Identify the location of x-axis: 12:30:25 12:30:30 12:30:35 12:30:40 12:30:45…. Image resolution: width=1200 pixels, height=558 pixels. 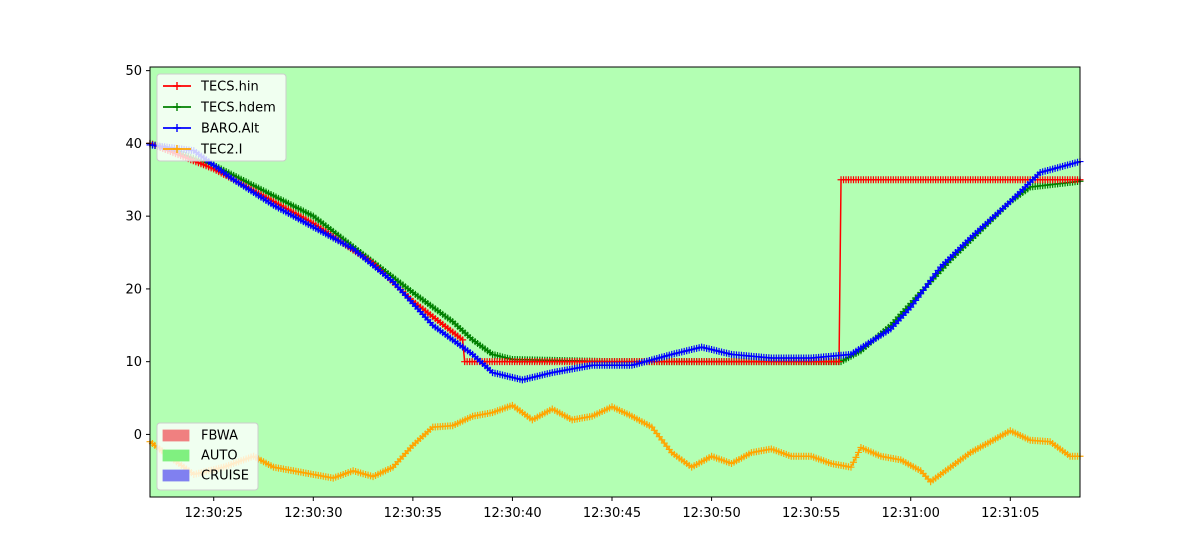
(612, 509).